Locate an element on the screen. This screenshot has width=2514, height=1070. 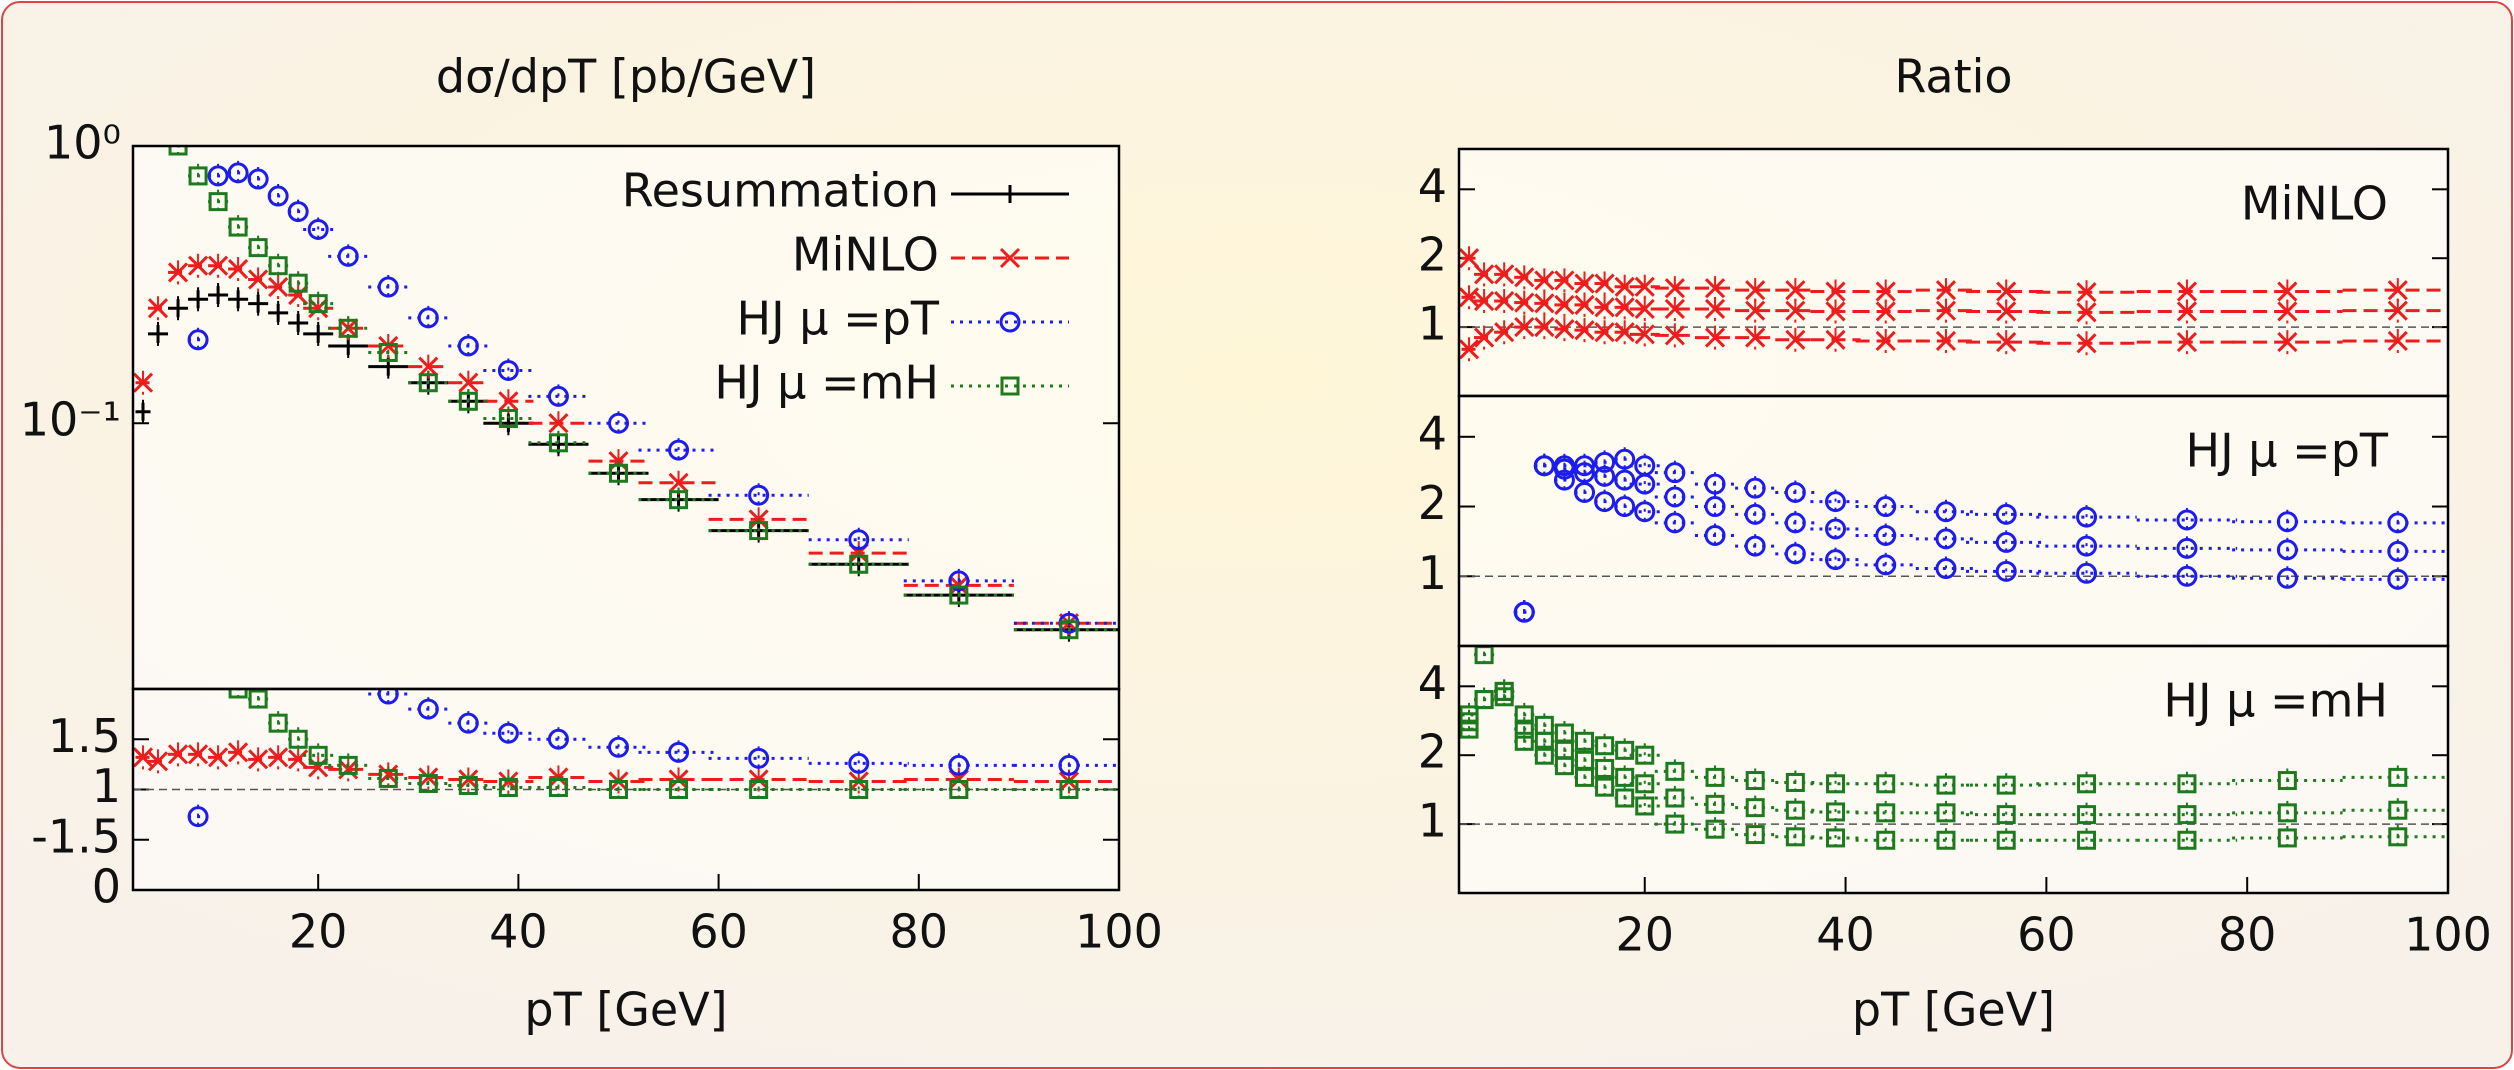
chart-title: dσ/dpT [pb/GeV] is located at coordinates (626, 77).